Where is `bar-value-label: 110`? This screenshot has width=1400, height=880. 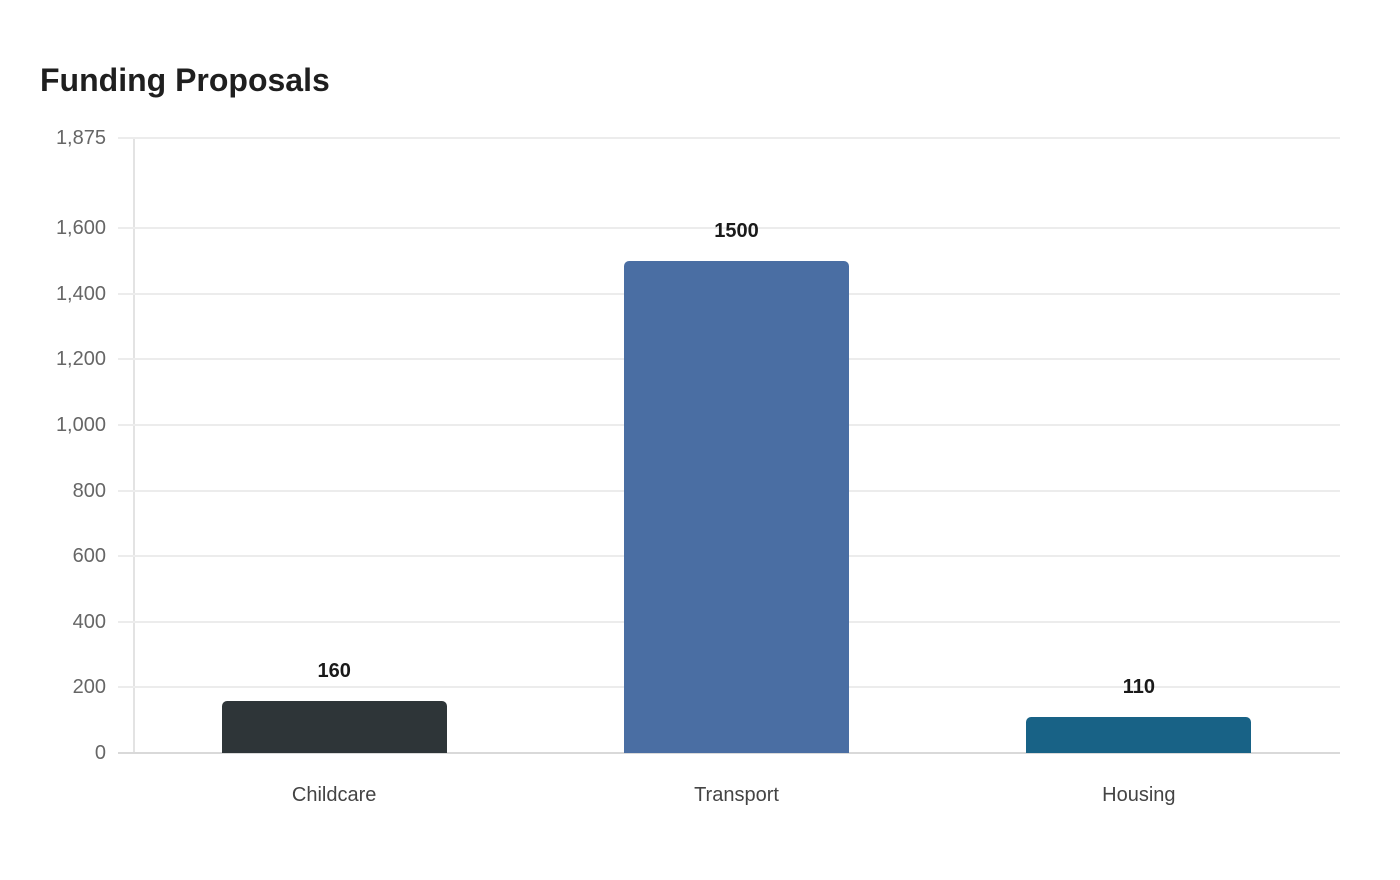 bar-value-label: 110 is located at coordinates (1138, 686).